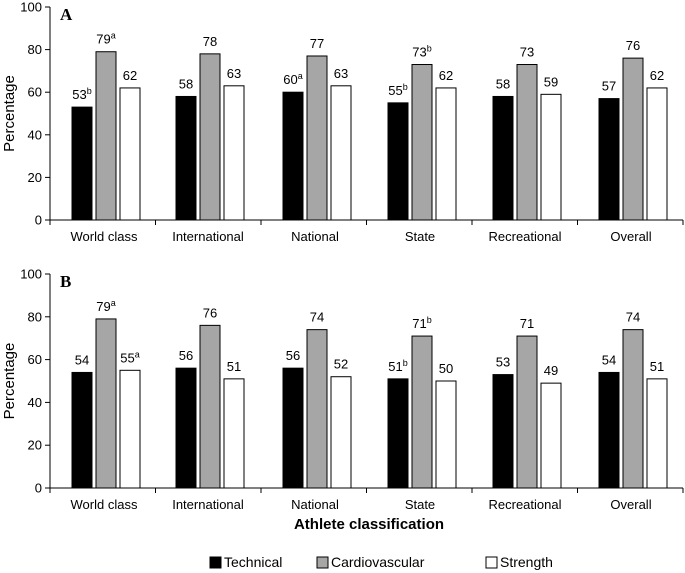 The height and width of the screenshot is (573, 685). Describe the element at coordinates (503, 362) in the screenshot. I see `data-label: 53` at that location.